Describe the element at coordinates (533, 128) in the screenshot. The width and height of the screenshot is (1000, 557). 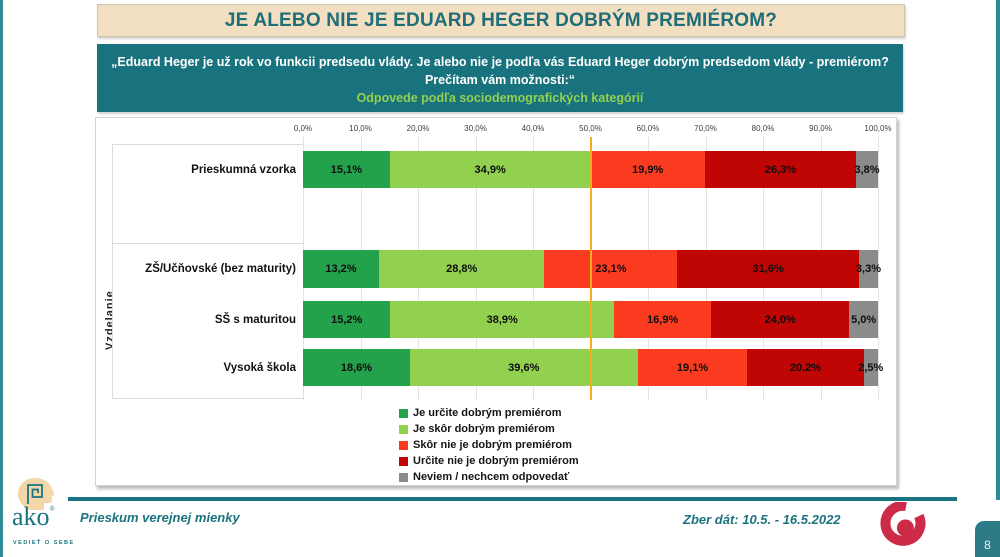
I see `x-axis-tick-label: 40,0%` at that location.